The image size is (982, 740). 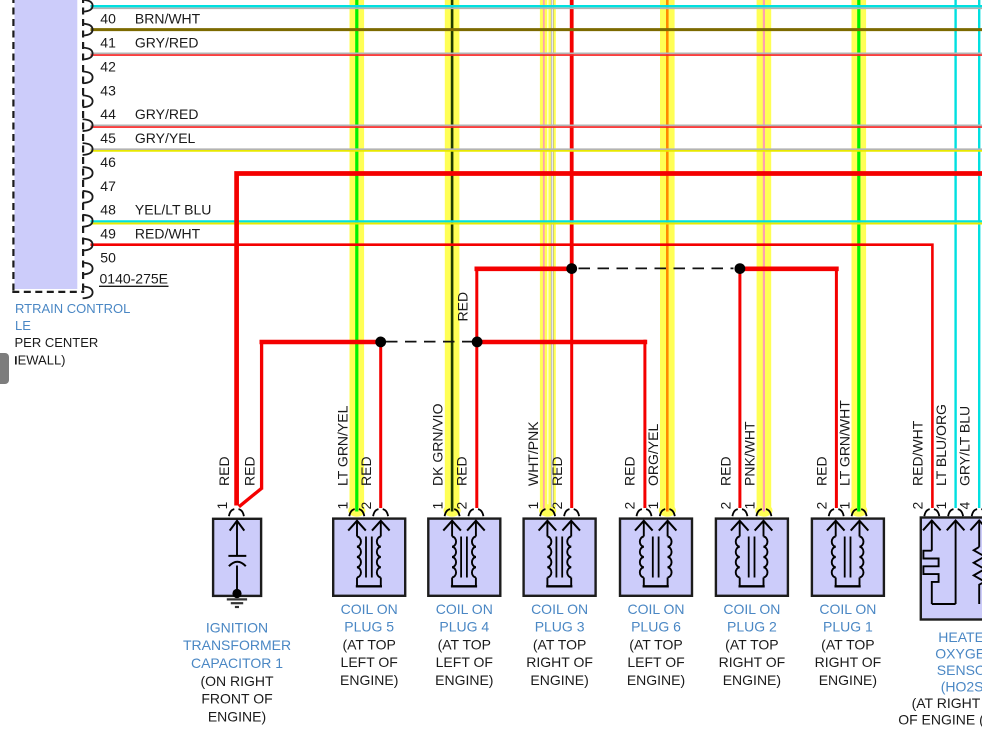 I want to click on svg-text: GRY/YEL, so click(x=165, y=138).